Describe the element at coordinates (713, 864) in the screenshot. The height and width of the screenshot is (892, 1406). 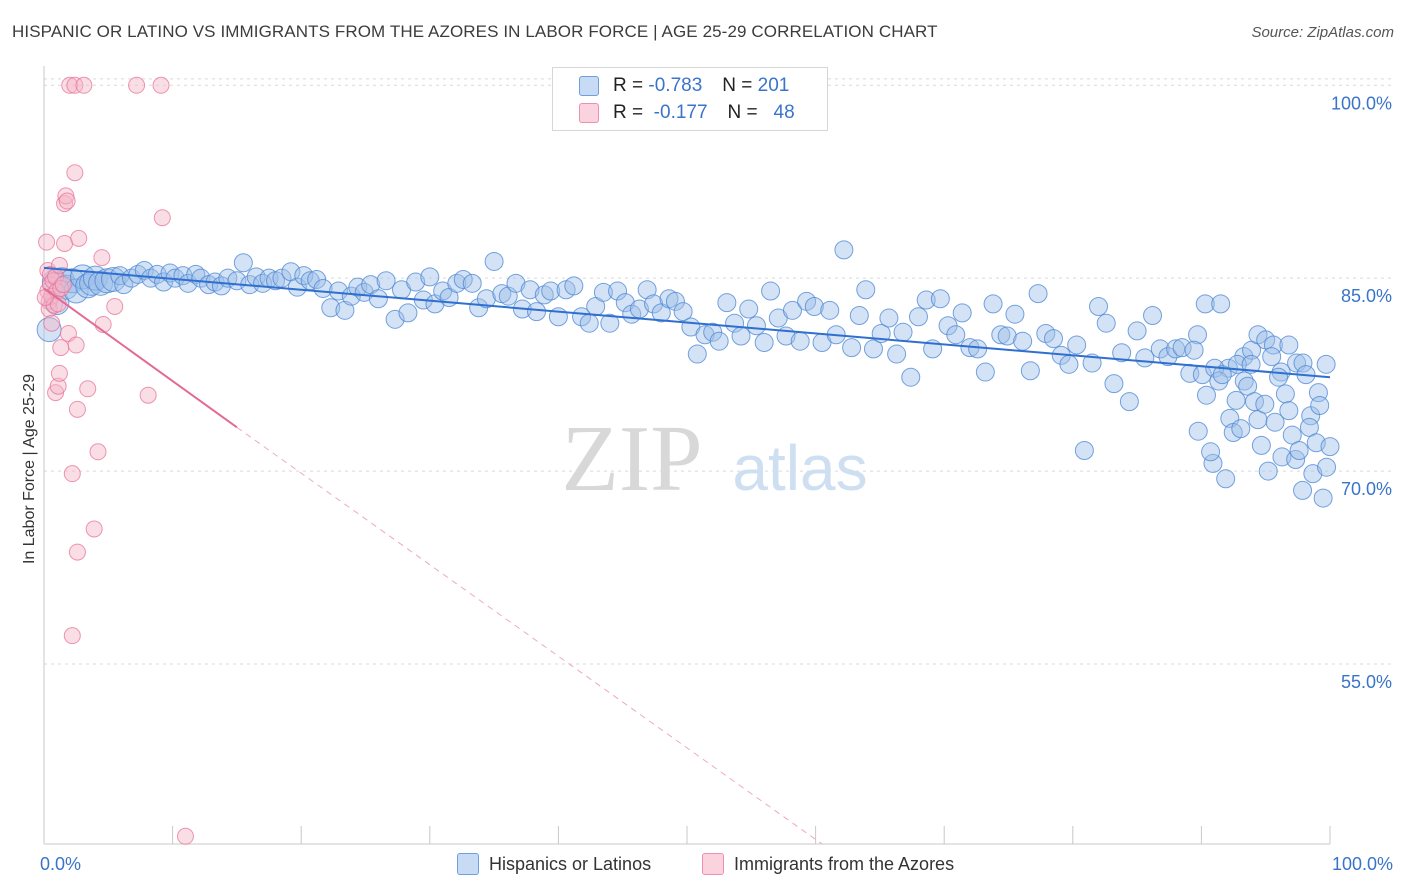
I see `legend-swatch-azores` at that location.